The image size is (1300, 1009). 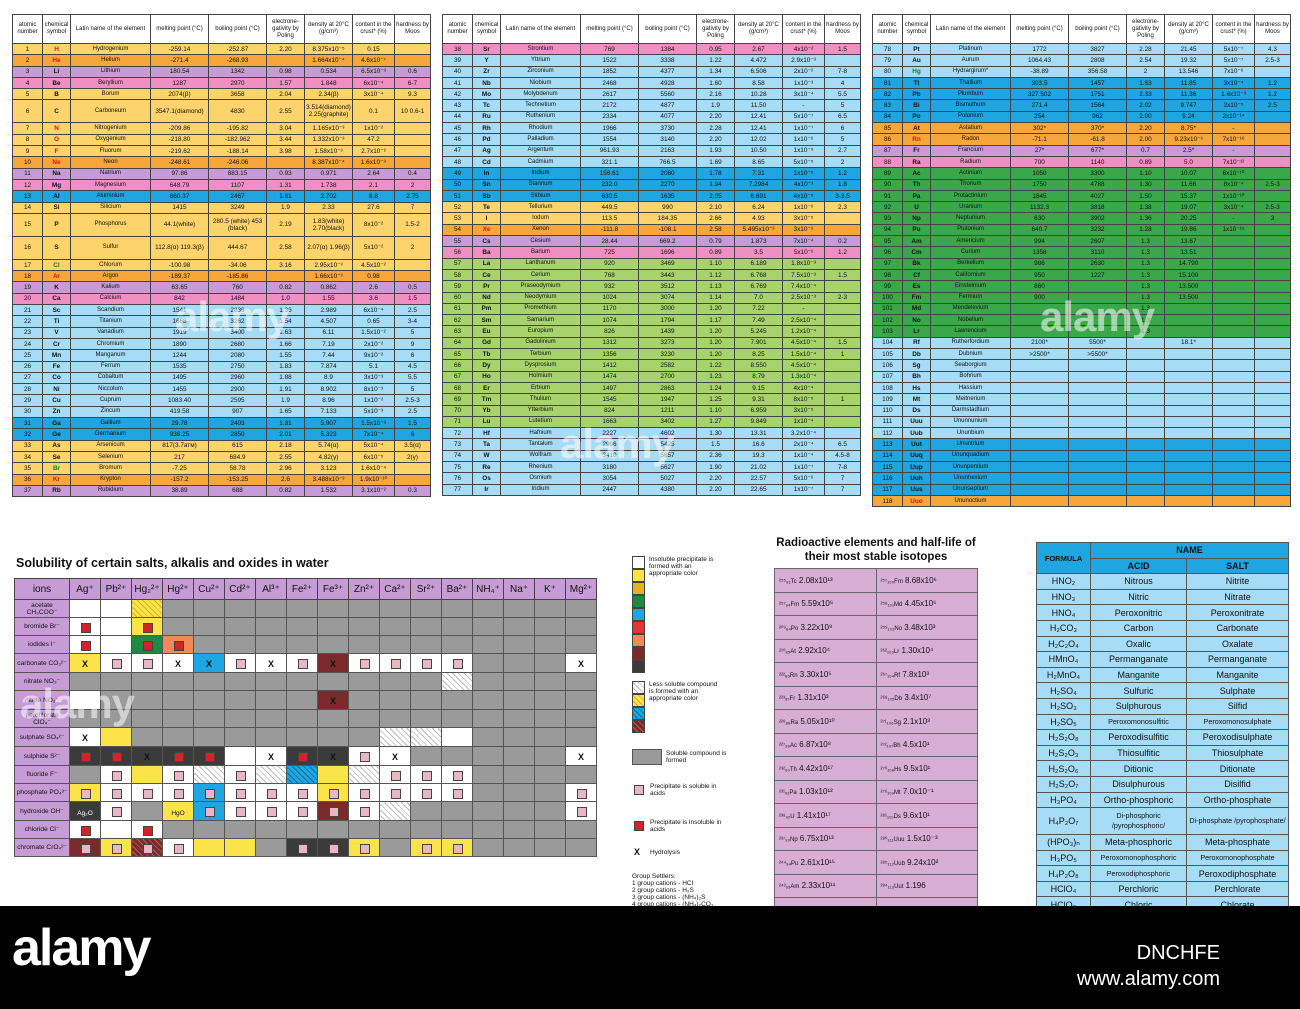 What do you see at coordinates (667, 444) in the screenshot?
I see `boiling-point: 5425` at bounding box center [667, 444].